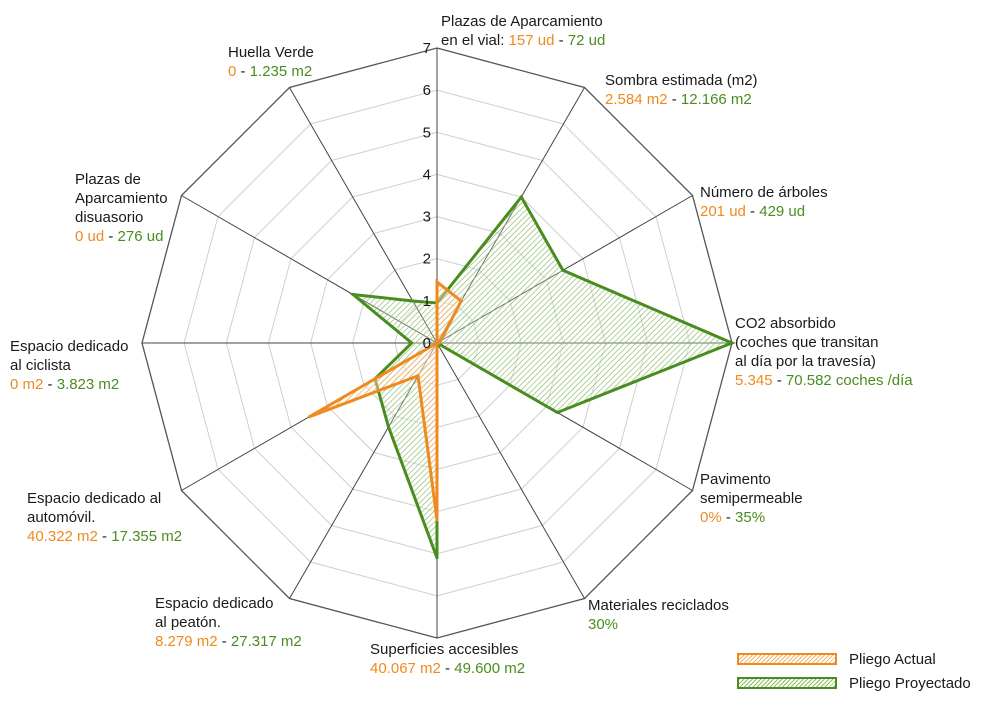 This screenshot has height=703, width=1000. I want to click on tick-label-6: 6, so click(427, 90).